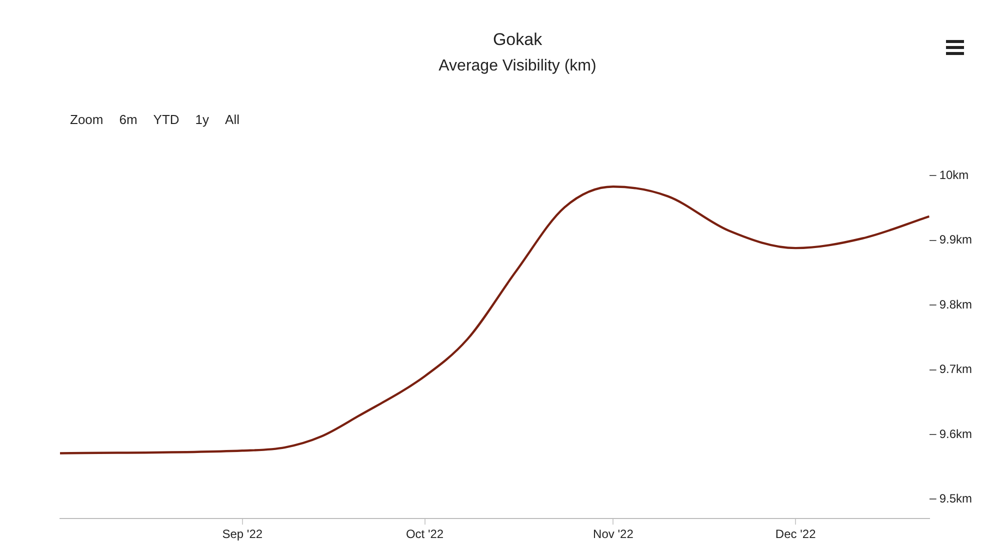 The width and height of the screenshot is (995, 555). What do you see at coordinates (955, 369) in the screenshot?
I see `y-tick-label: 9.7km` at bounding box center [955, 369].